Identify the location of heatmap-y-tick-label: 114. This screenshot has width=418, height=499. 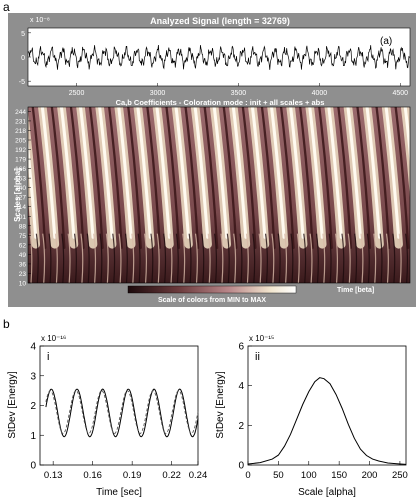
(21, 207).